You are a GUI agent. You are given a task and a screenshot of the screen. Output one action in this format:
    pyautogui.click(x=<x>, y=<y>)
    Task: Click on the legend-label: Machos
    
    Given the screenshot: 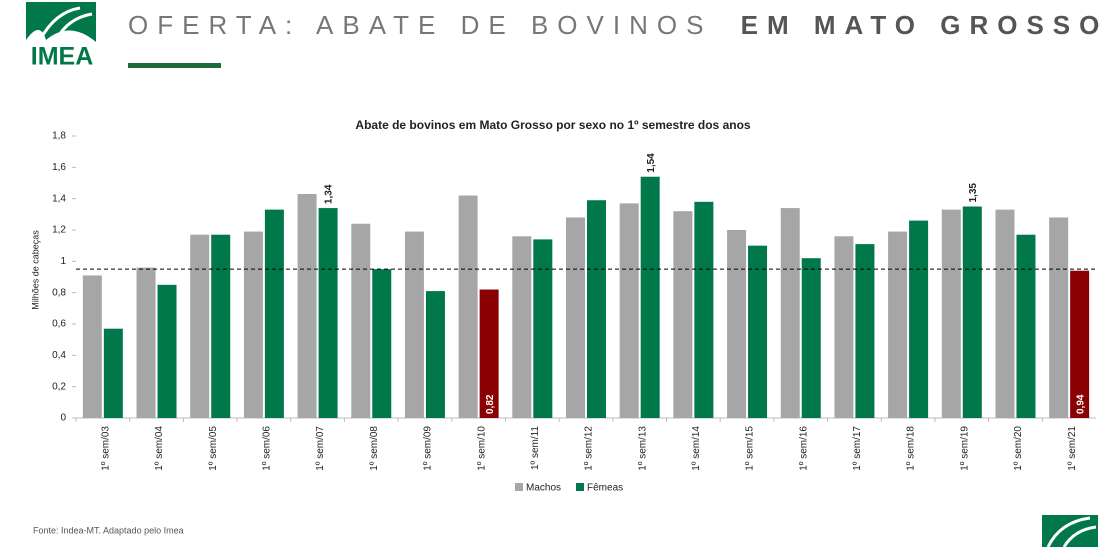 What is the action you would take?
    pyautogui.click(x=543, y=488)
    